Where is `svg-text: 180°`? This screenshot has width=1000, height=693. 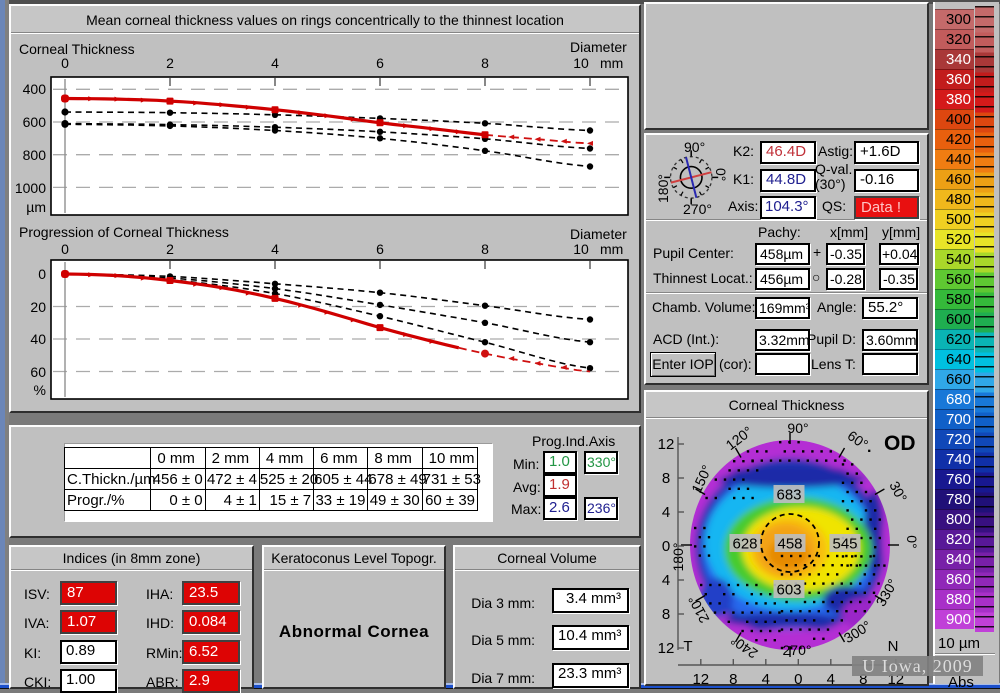 svg-text: 180° is located at coordinates (678, 557).